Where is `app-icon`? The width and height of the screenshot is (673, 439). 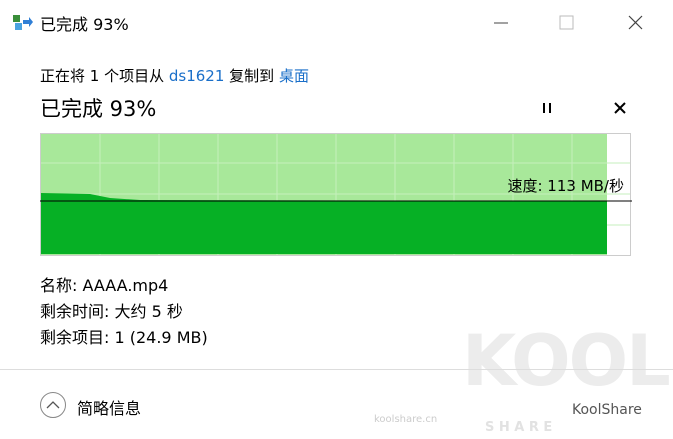 app-icon is located at coordinates (23, 22).